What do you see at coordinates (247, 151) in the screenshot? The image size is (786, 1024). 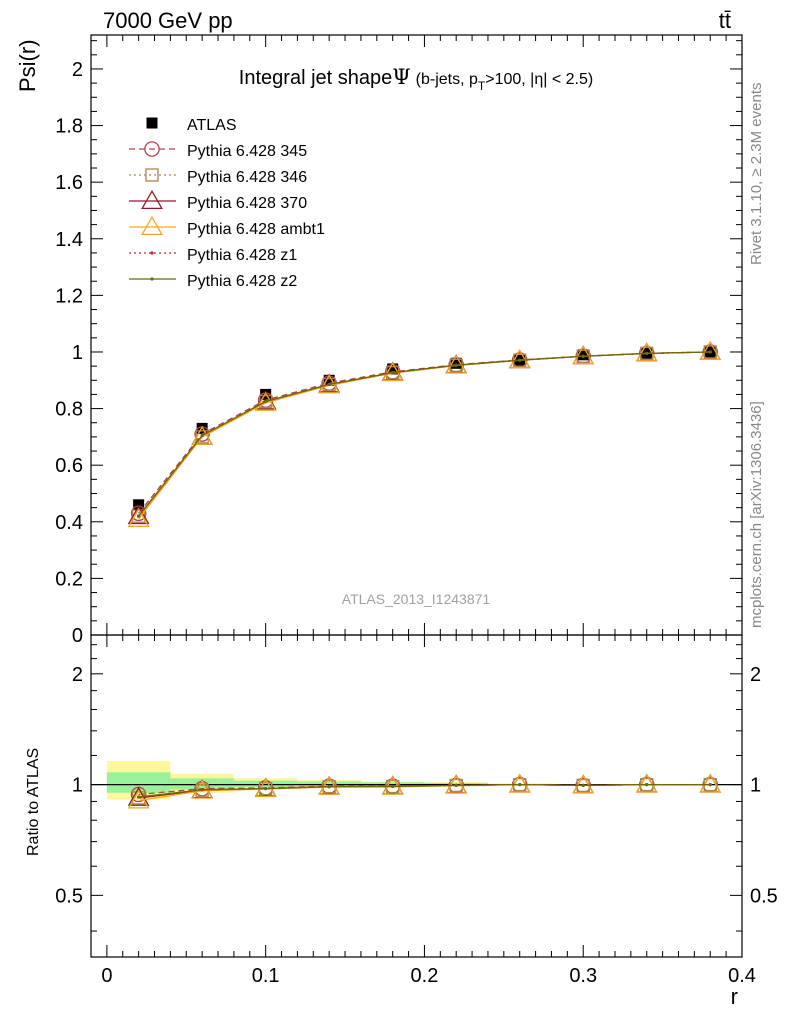 I see `legend-label: Pythia 6.428 345` at bounding box center [247, 151].